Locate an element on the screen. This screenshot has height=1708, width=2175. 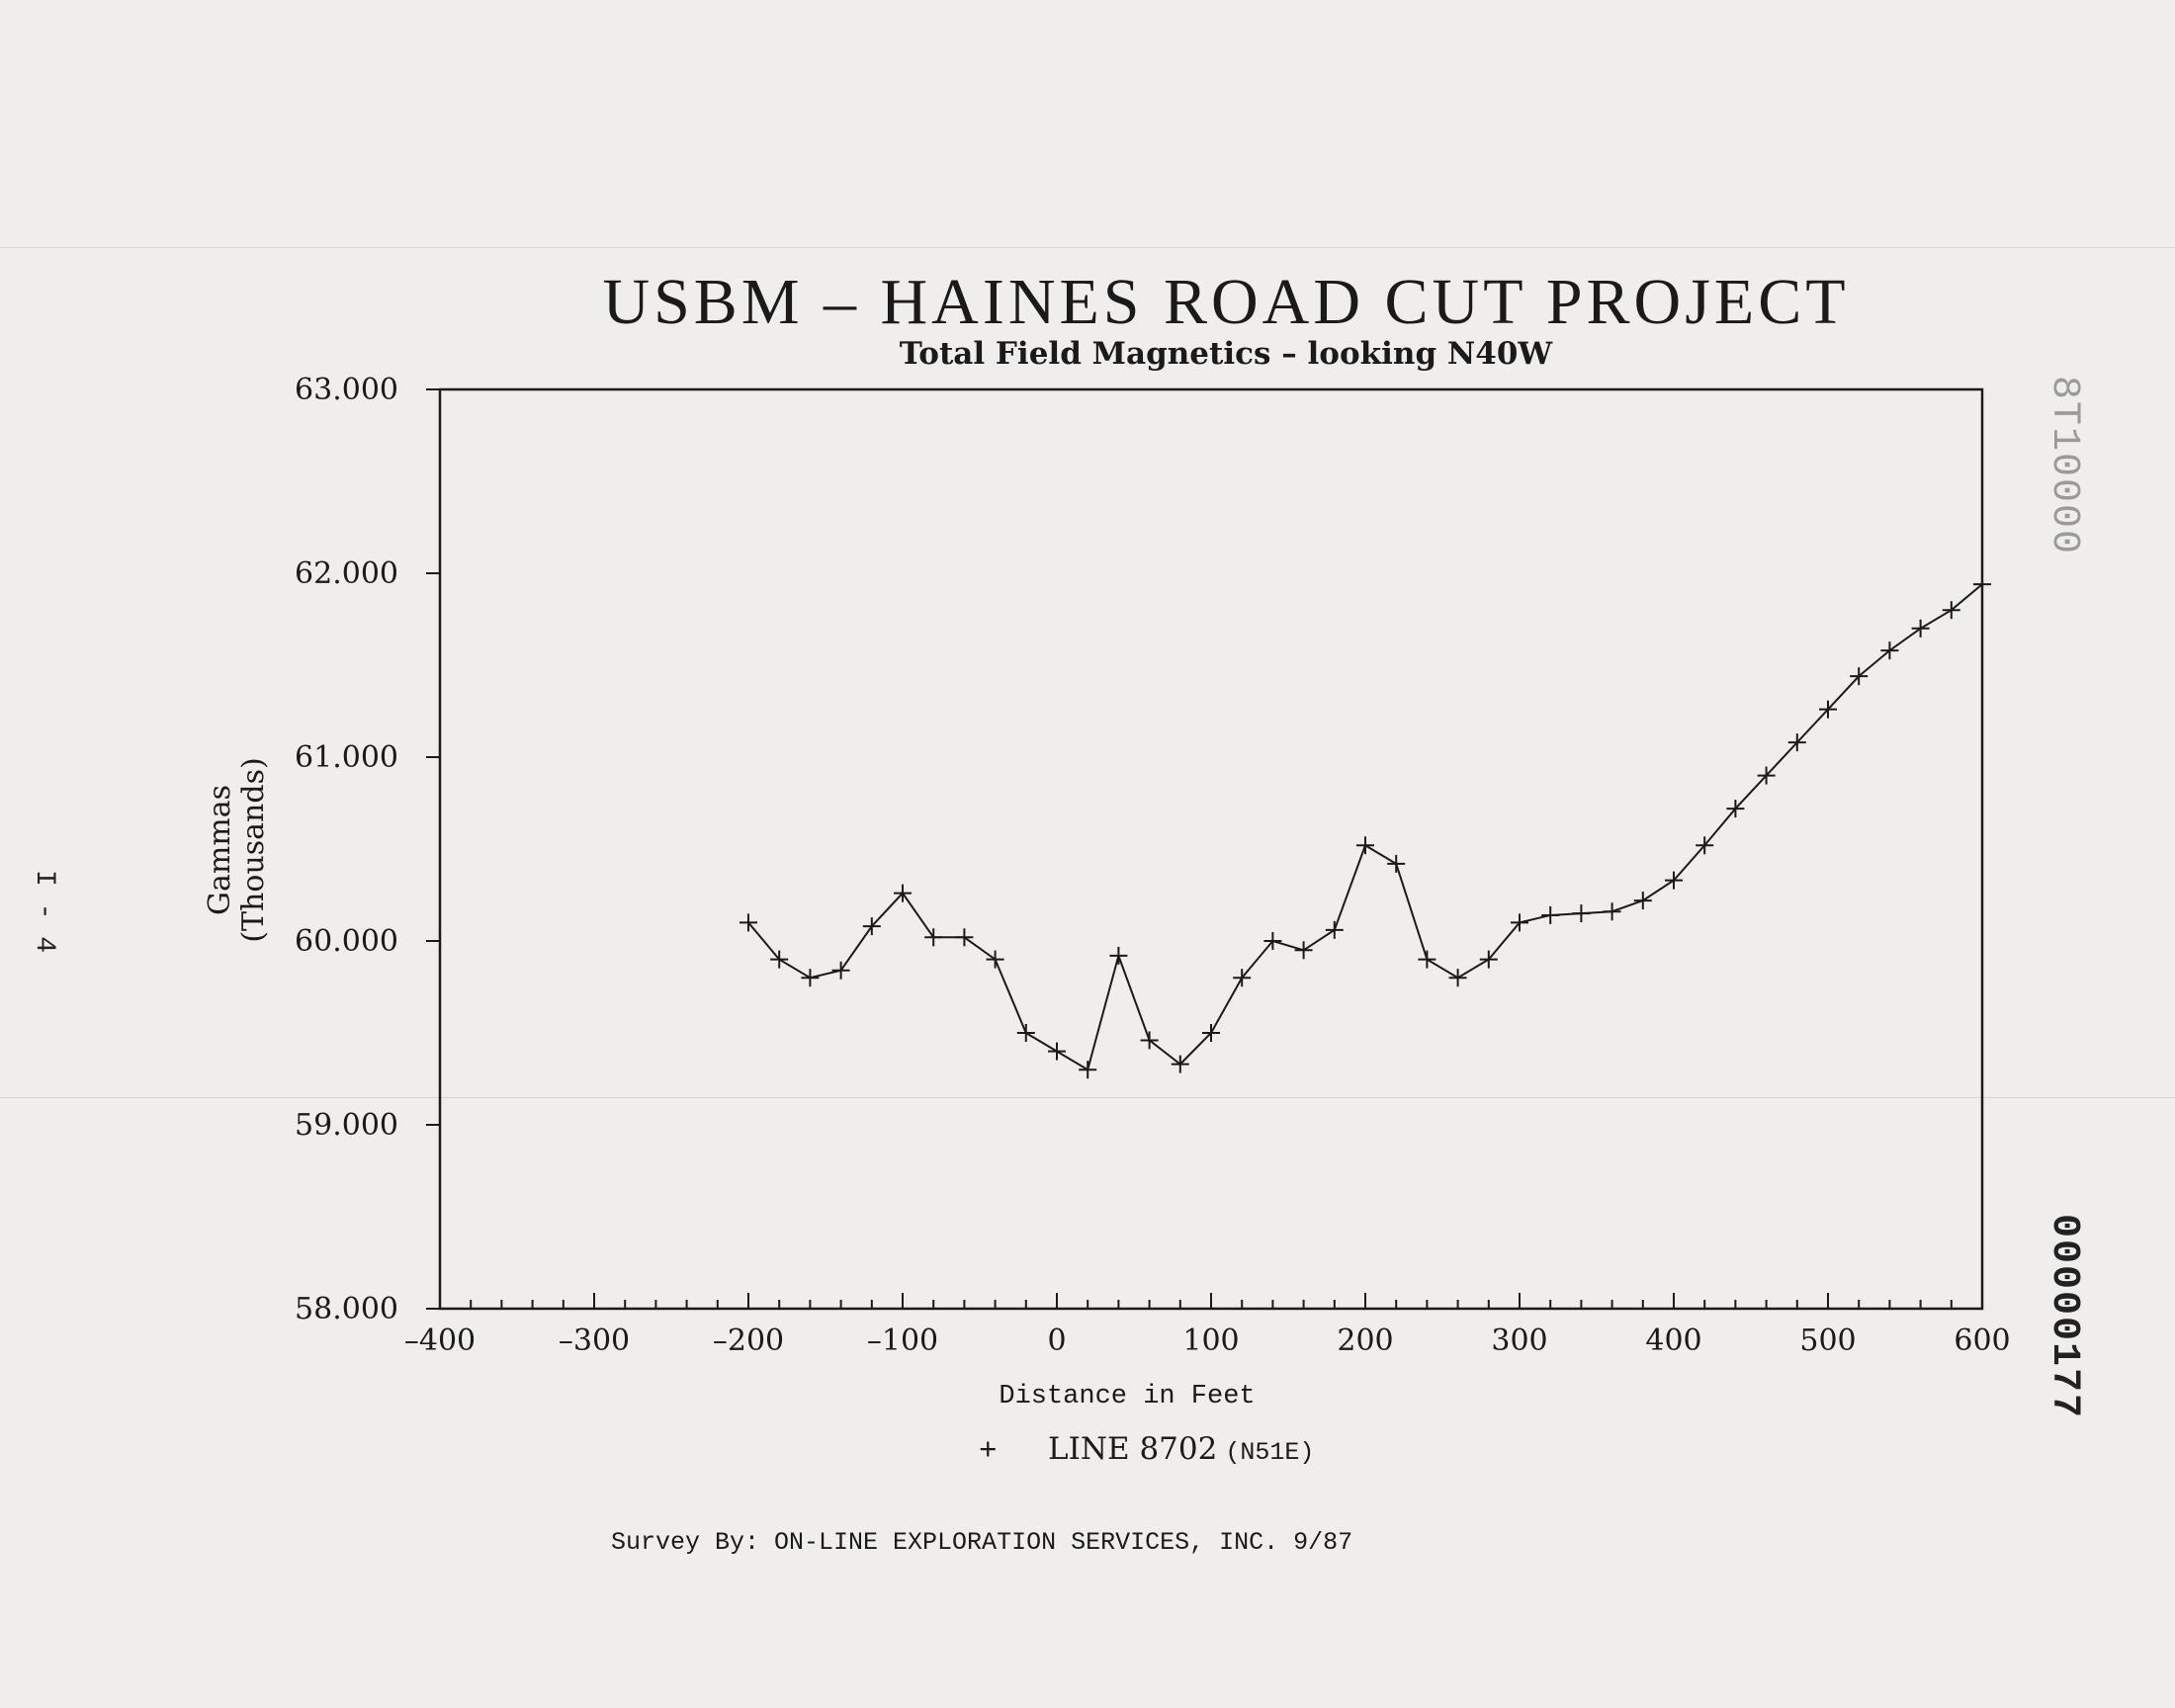
x-tick-label: –200 is located at coordinates (748, 1341).